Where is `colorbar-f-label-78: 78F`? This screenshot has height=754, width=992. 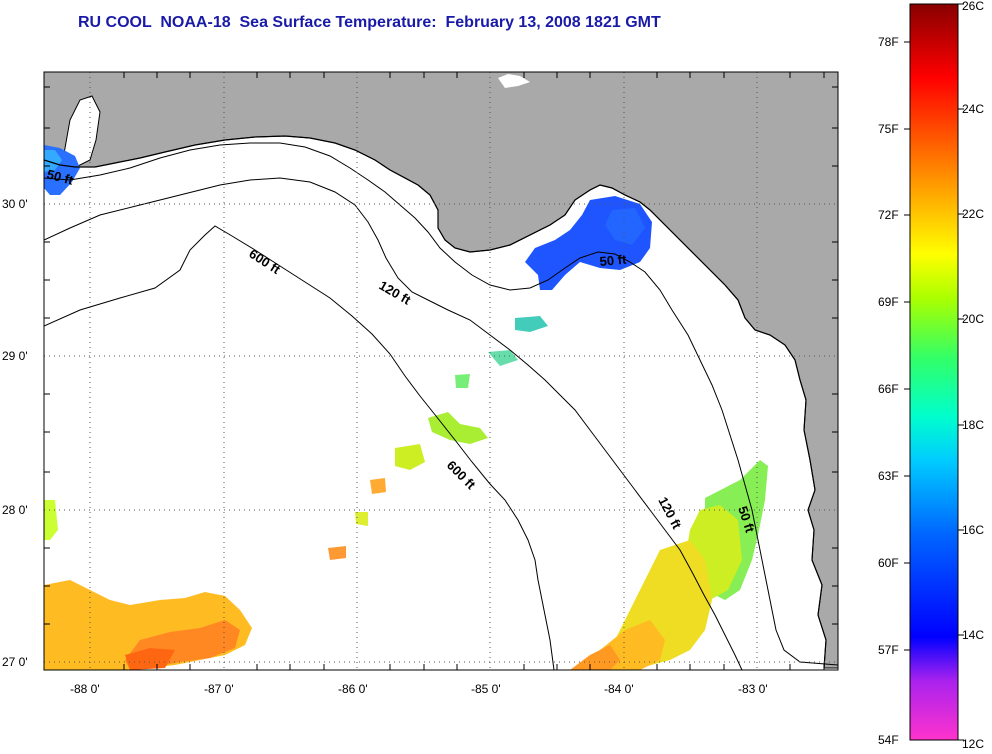 colorbar-f-label-78: 78F is located at coordinates (888, 42).